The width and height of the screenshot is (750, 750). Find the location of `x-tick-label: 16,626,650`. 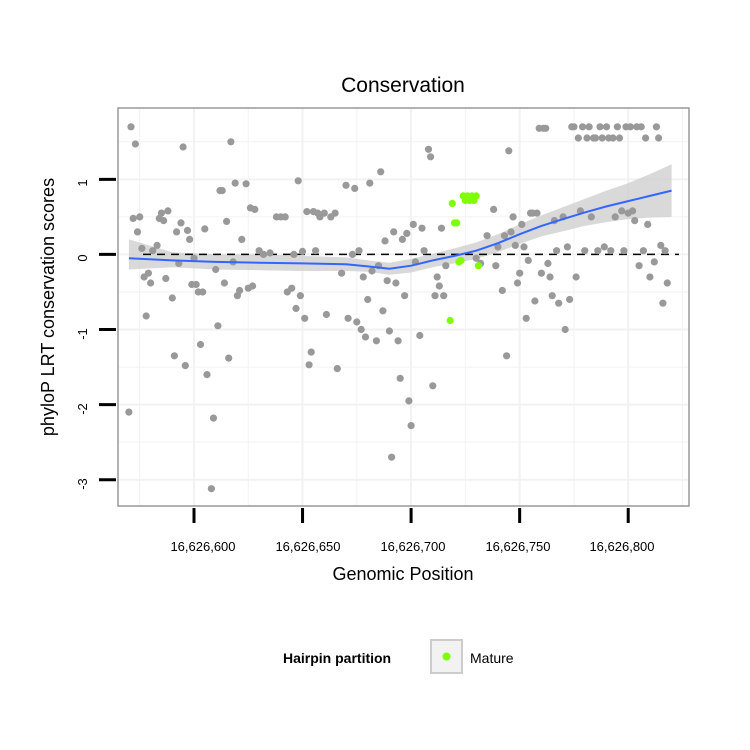

x-tick-label: 16,626,650 is located at coordinates (307, 546).